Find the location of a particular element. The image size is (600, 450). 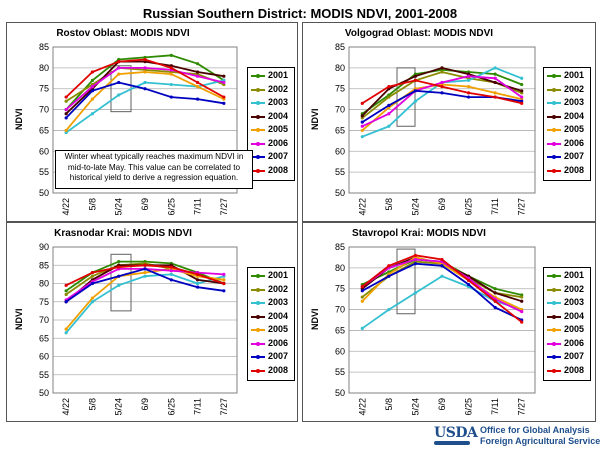

chart-title: Krasnodar Krai: MODIS NDVI is located at coordinates (123, 233).